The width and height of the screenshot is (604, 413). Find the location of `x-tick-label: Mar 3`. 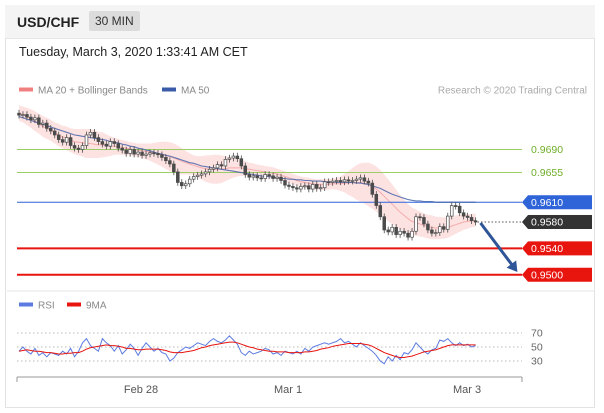

x-tick-label: Mar 3 is located at coordinates (467, 390).